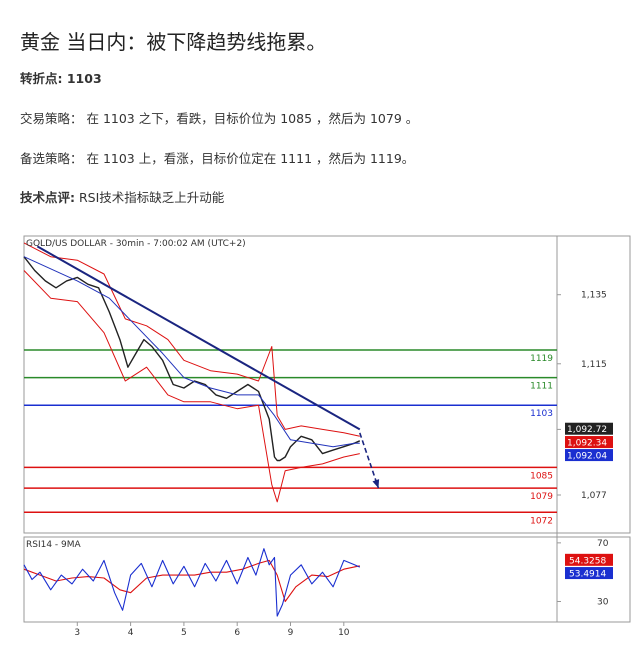 The width and height of the screenshot is (632, 648). I want to click on x-tick-label: 3, so click(77, 633).